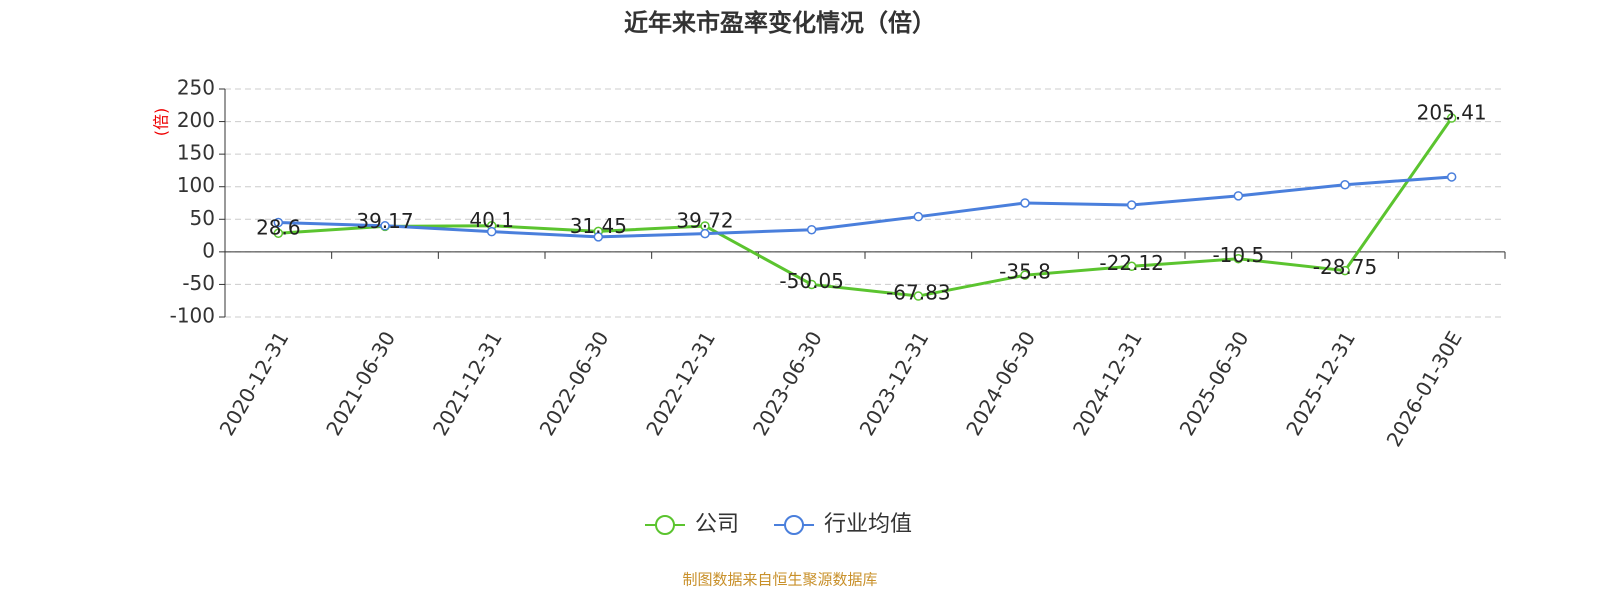 The image size is (1600, 600). I want to click on x-tick-label: 2023-06-30, so click(787, 383).